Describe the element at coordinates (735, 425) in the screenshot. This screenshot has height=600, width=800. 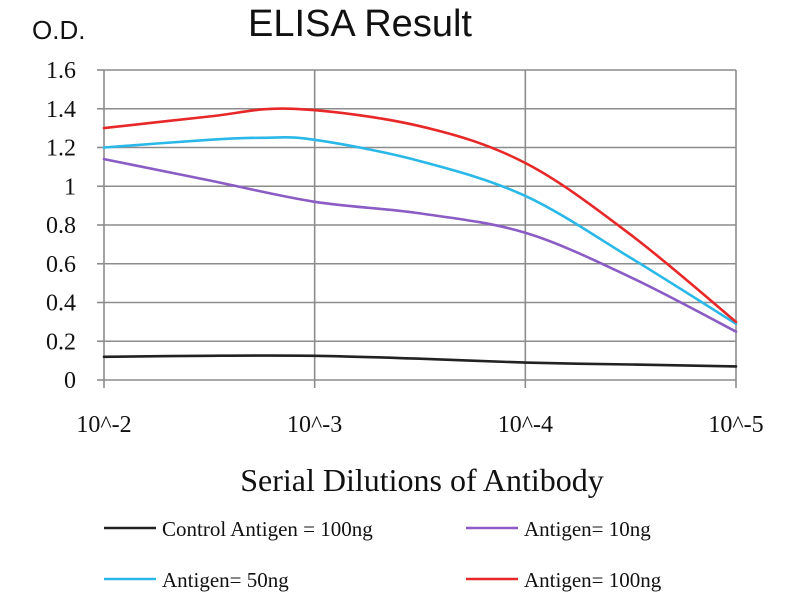
I see `x-tick-label: 10^-5` at that location.